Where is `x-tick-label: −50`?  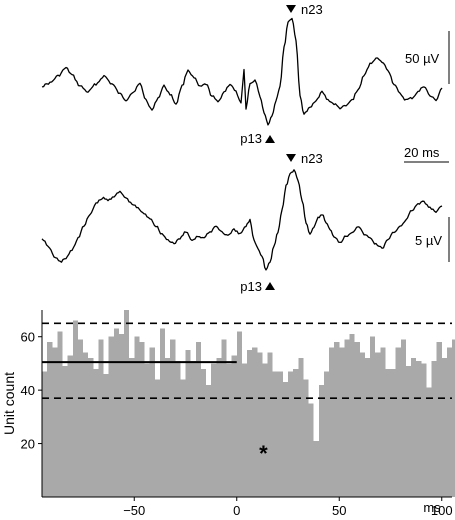
x-tick-label: −50 is located at coordinates (134, 510).